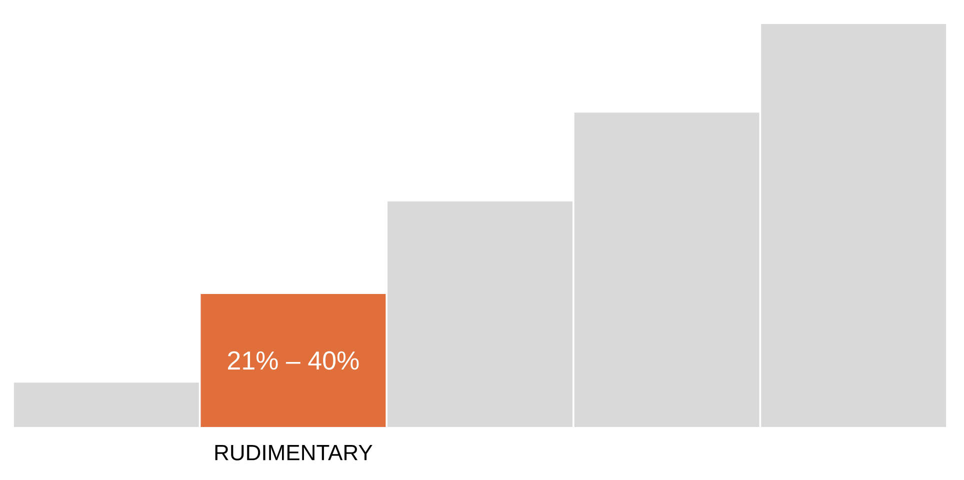 Image resolution: width=964 pixels, height=480 pixels. What do you see at coordinates (293, 452) in the screenshot?
I see `x-tick-label: RUDIMENTARY` at bounding box center [293, 452].